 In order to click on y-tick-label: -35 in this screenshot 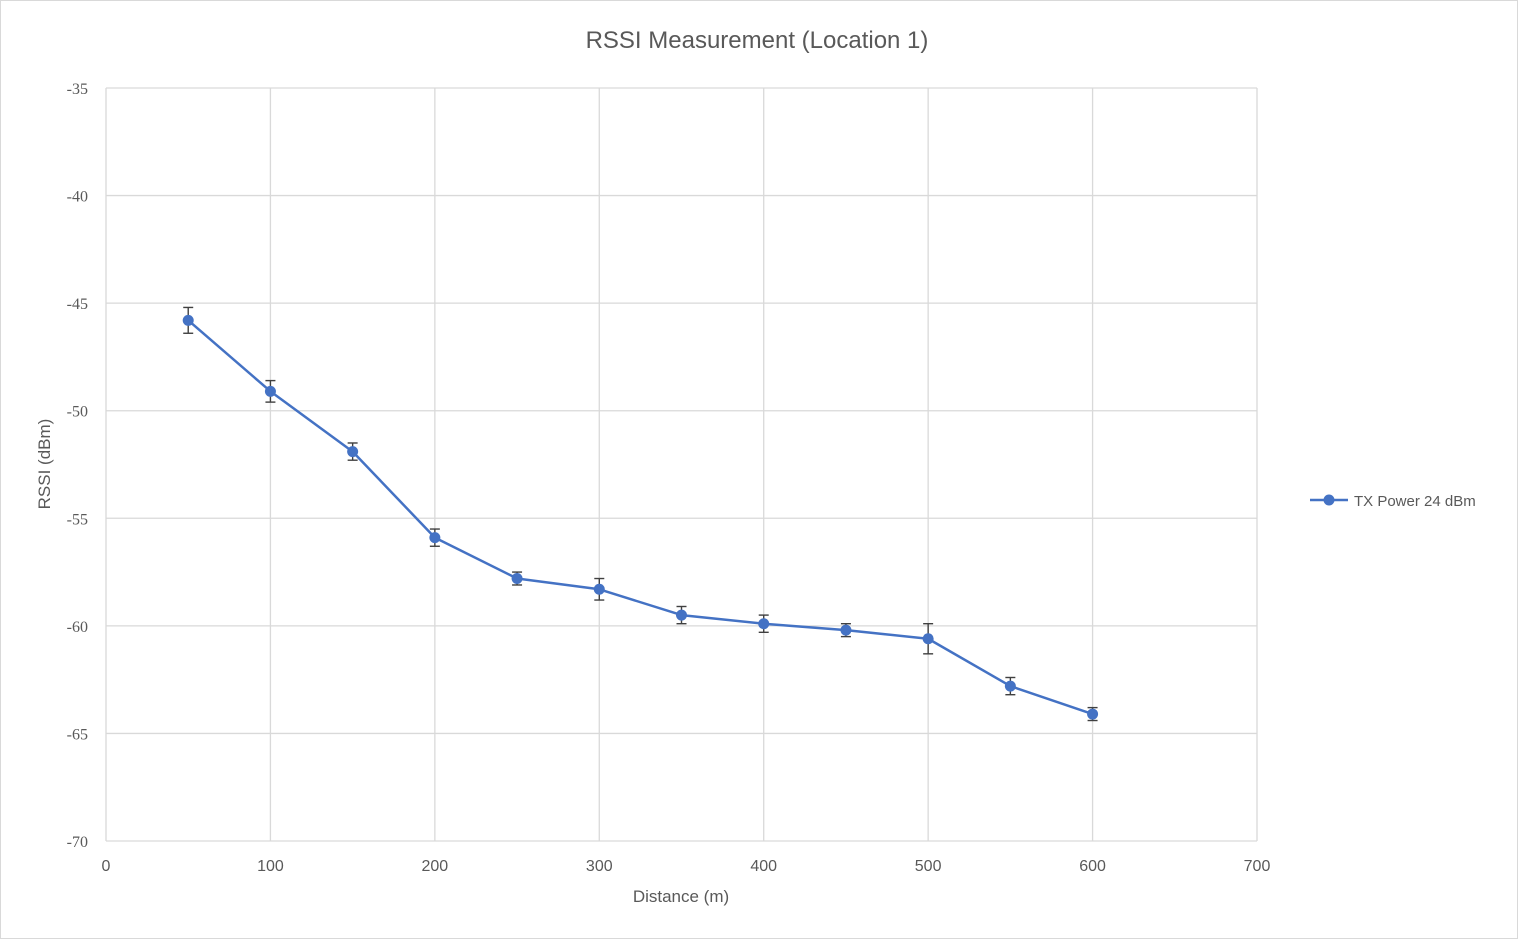, I will do `click(77, 89)`.